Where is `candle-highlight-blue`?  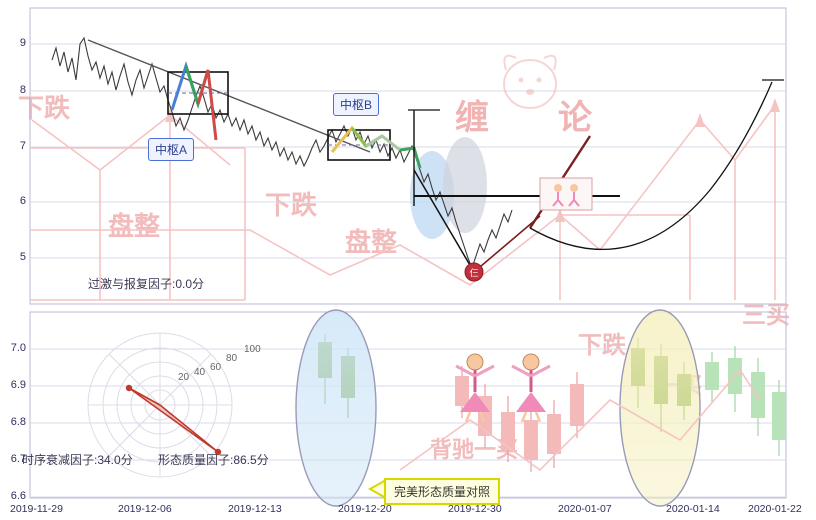 candle-highlight-blue is located at coordinates (336, 408).